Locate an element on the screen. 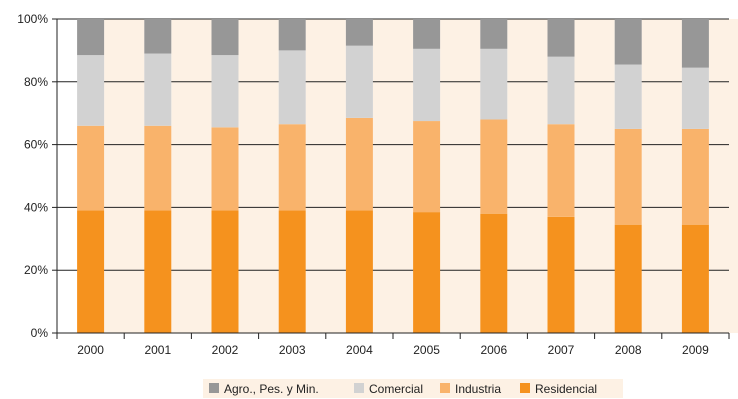 The width and height of the screenshot is (738, 399). y-tick-label: 40% is located at coordinates (36, 207).